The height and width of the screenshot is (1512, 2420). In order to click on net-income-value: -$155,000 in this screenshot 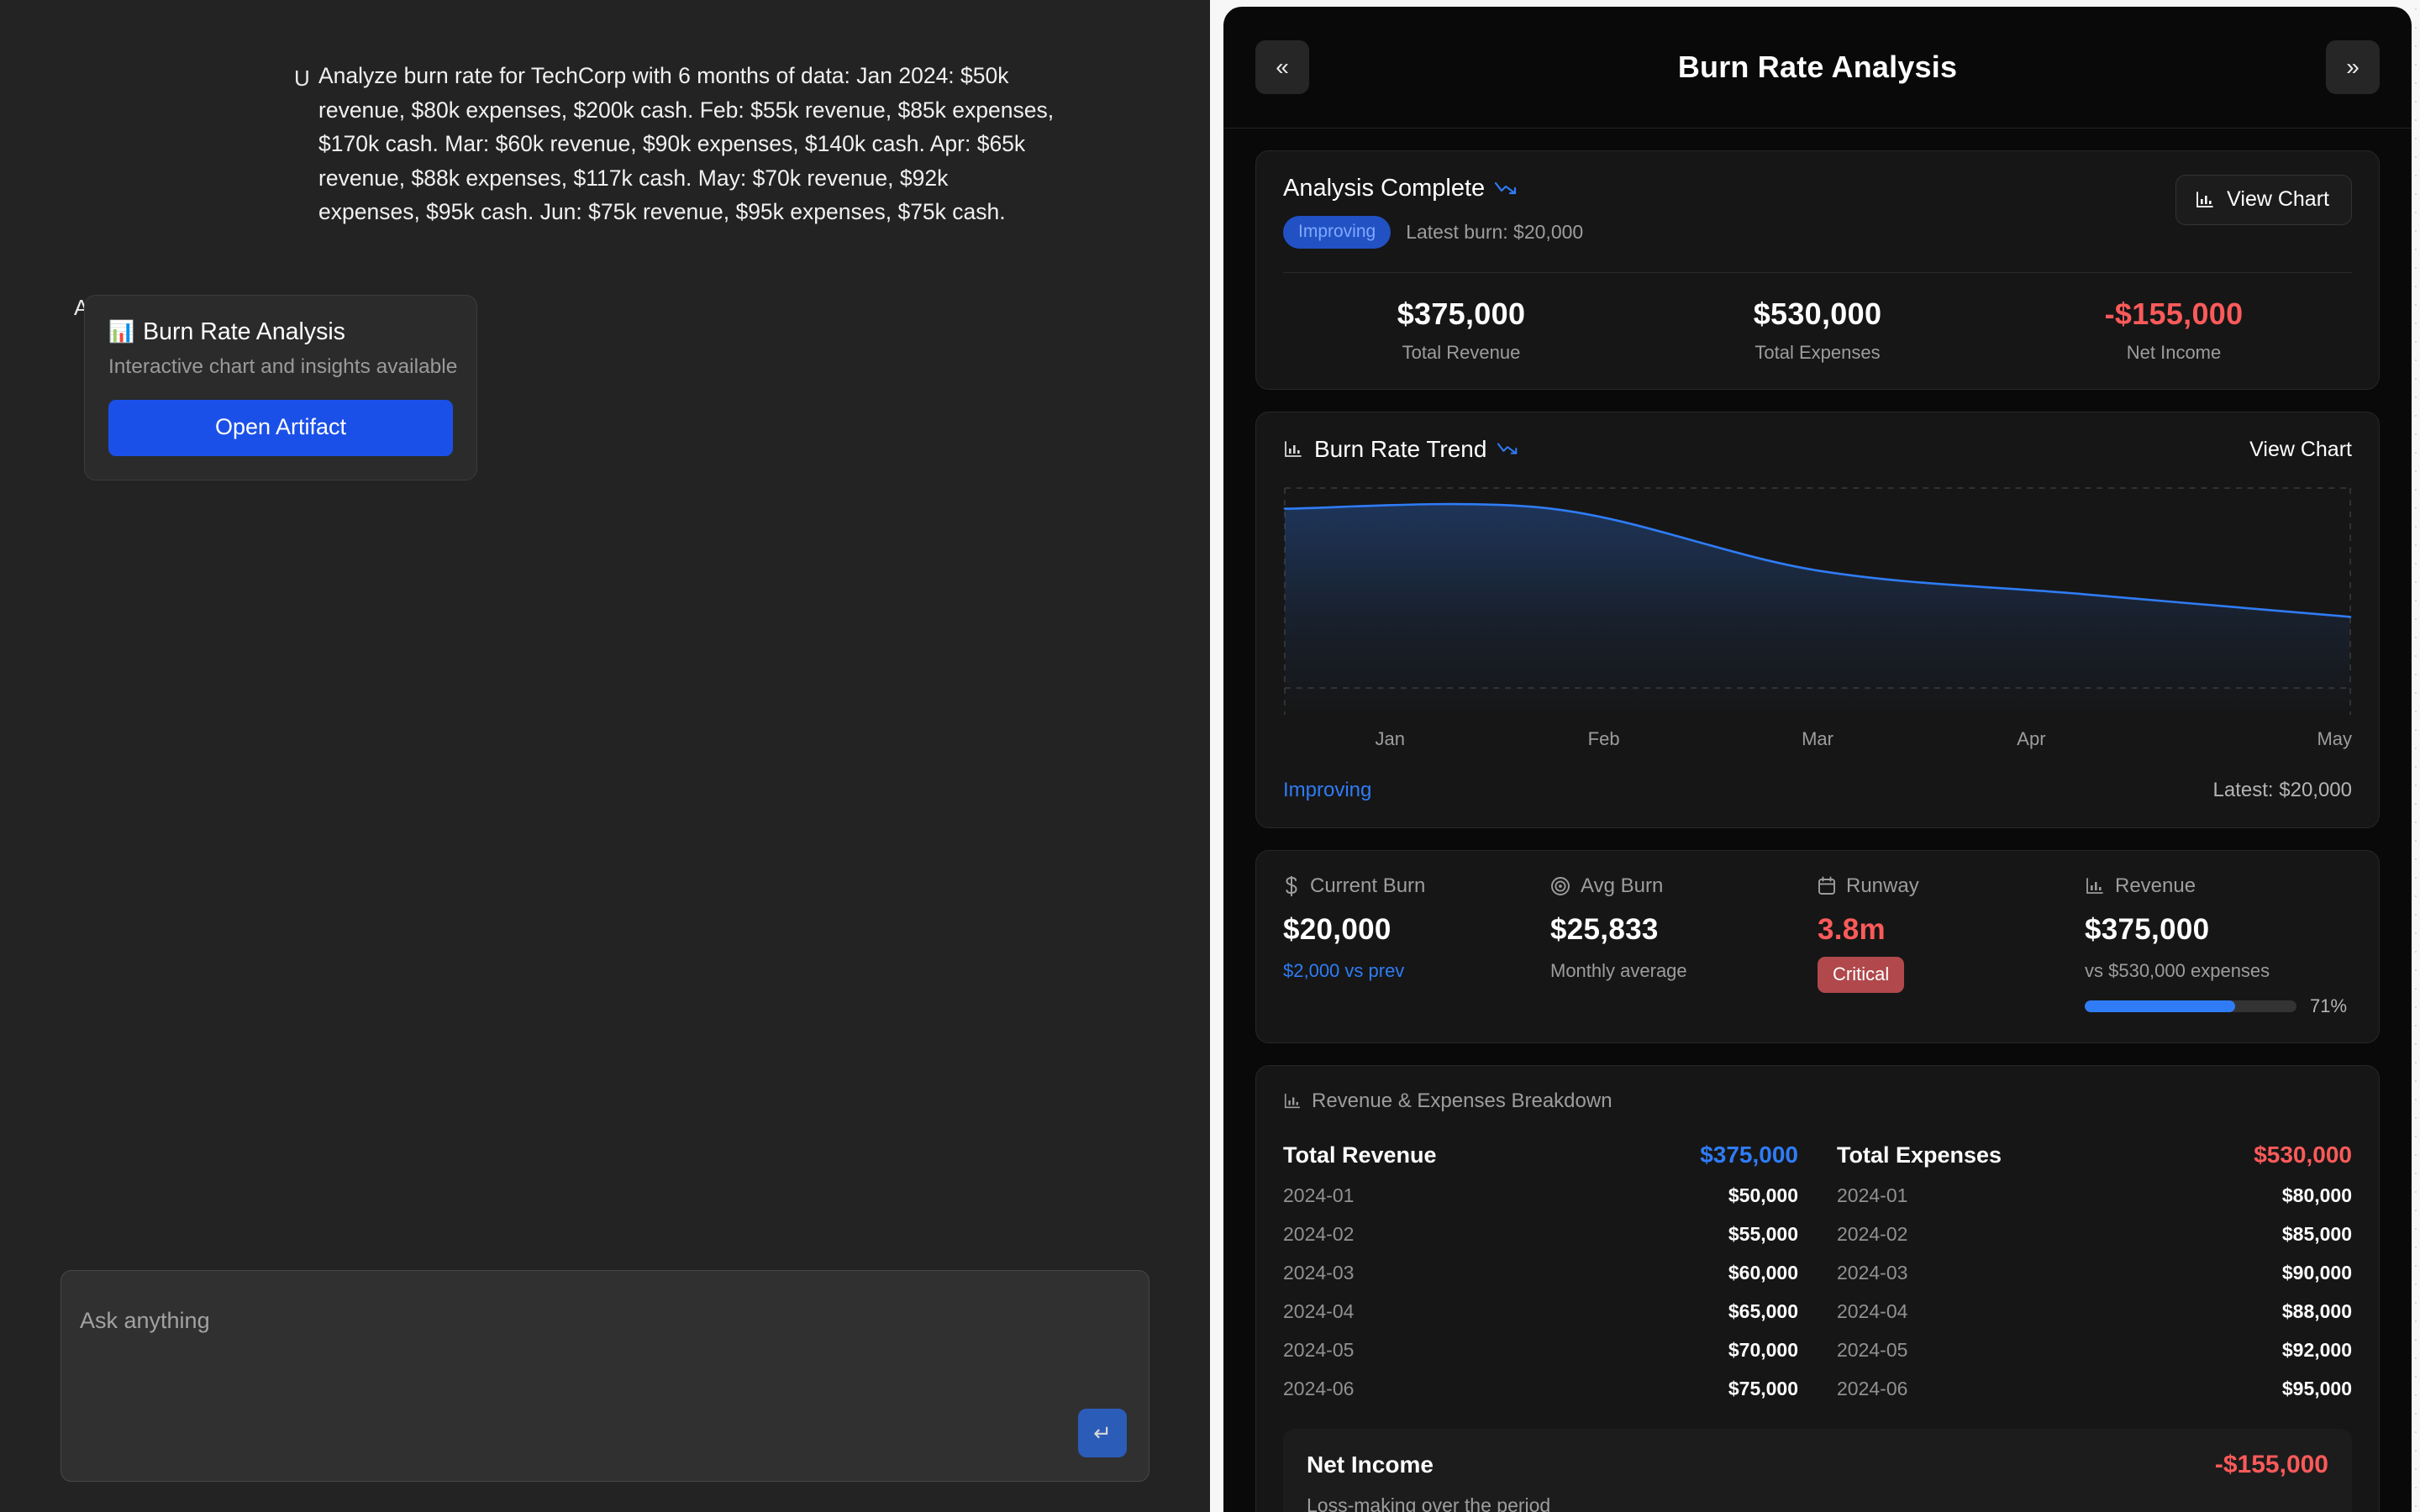, I will do `click(2271, 1464)`.